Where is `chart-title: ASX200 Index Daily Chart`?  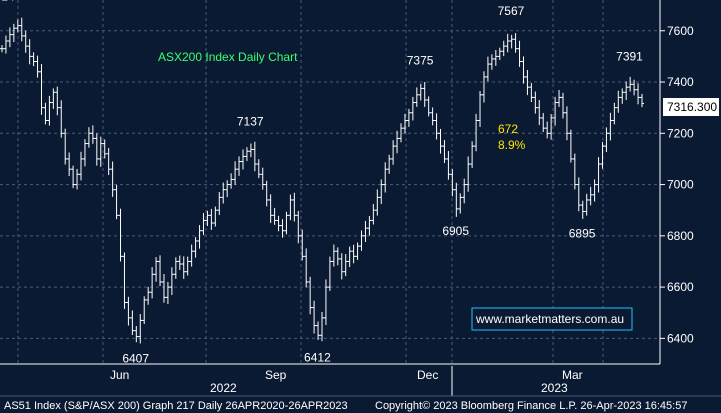
chart-title: ASX200 Index Daily Chart is located at coordinates (228, 57).